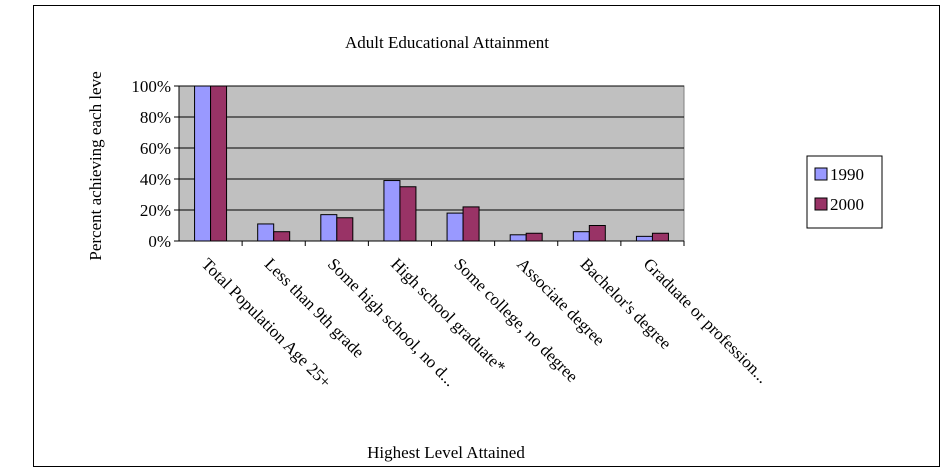 The image size is (945, 470). Describe the element at coordinates (847, 204) in the screenshot. I see `legend-label-2000: 2000` at that location.